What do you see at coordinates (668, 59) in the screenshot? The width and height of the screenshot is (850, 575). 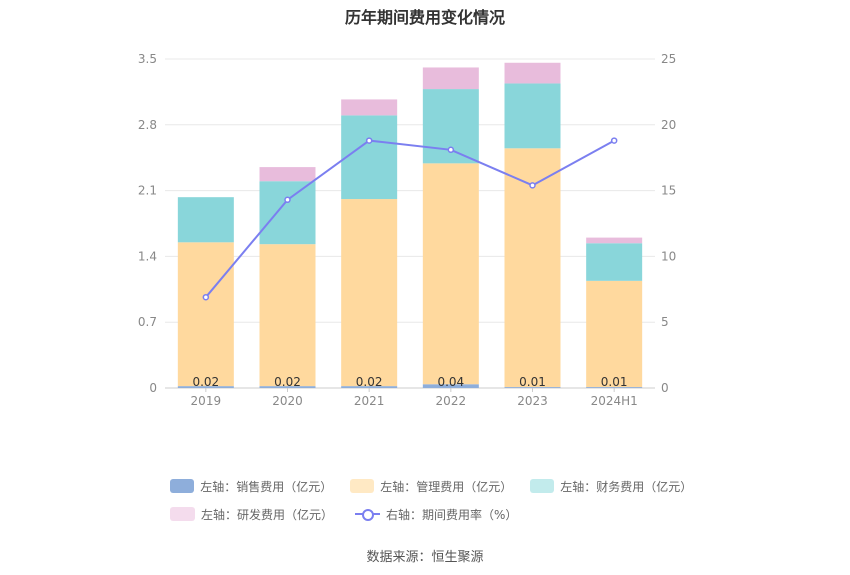 I see `y-right-tick-label: 25` at bounding box center [668, 59].